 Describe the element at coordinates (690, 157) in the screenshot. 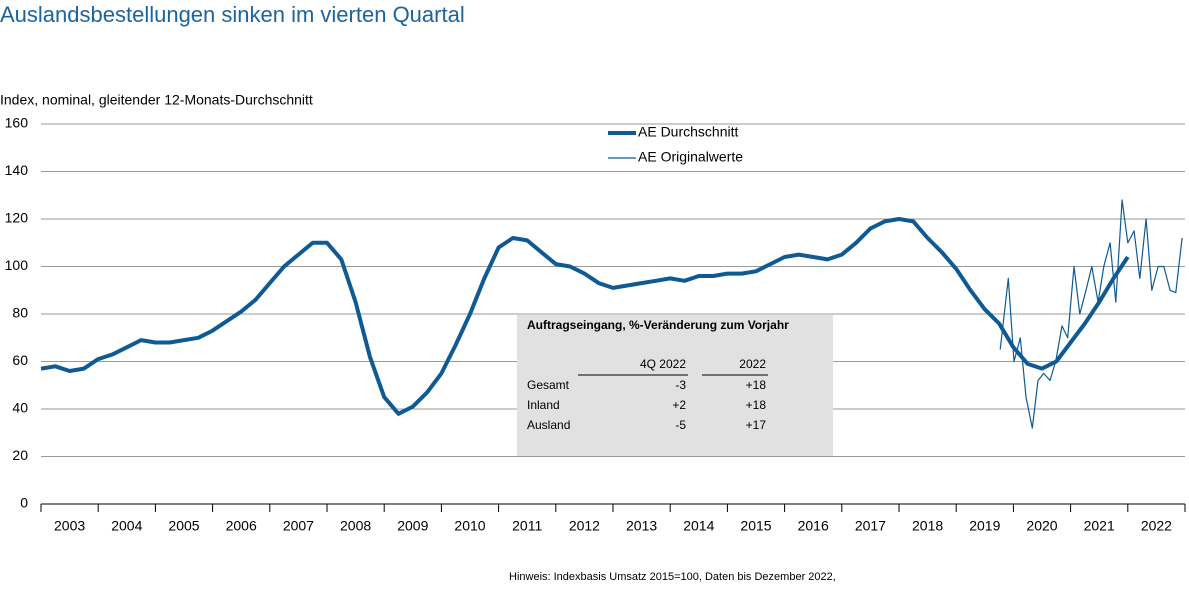

I see `legend-label: AE Originalwerte` at that location.